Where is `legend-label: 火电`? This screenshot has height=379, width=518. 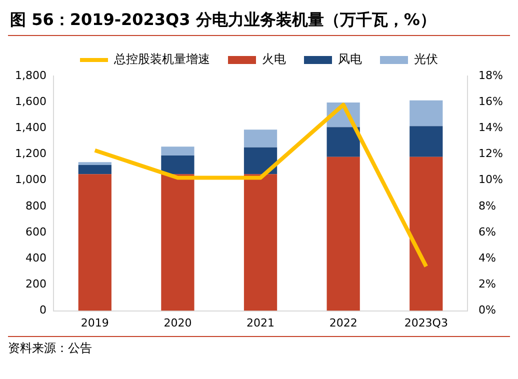 legend-label: 火电 is located at coordinates (274, 59).